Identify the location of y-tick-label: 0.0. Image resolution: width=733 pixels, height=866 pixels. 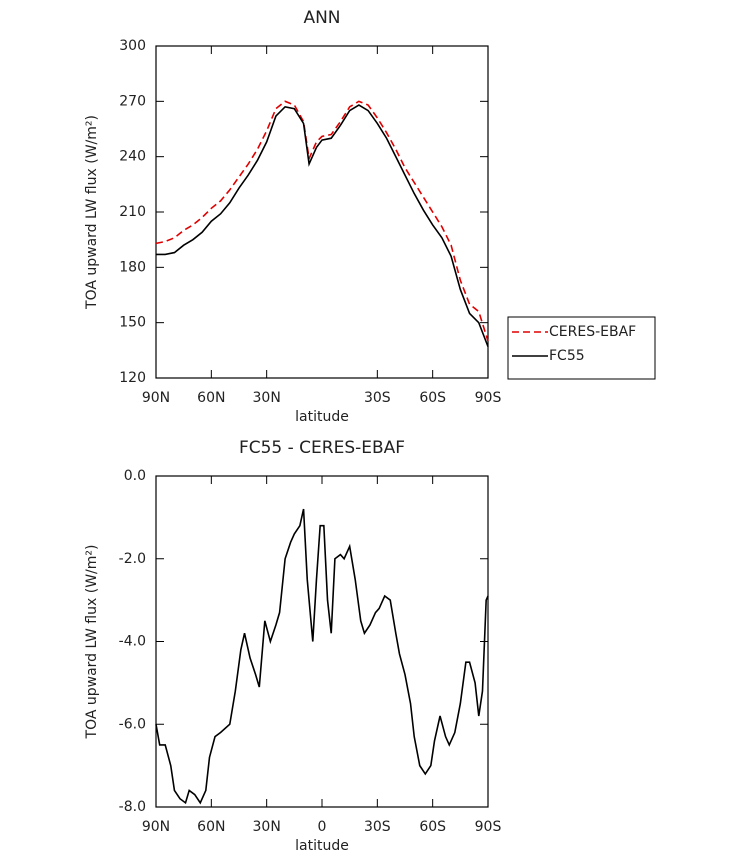
(135, 476).